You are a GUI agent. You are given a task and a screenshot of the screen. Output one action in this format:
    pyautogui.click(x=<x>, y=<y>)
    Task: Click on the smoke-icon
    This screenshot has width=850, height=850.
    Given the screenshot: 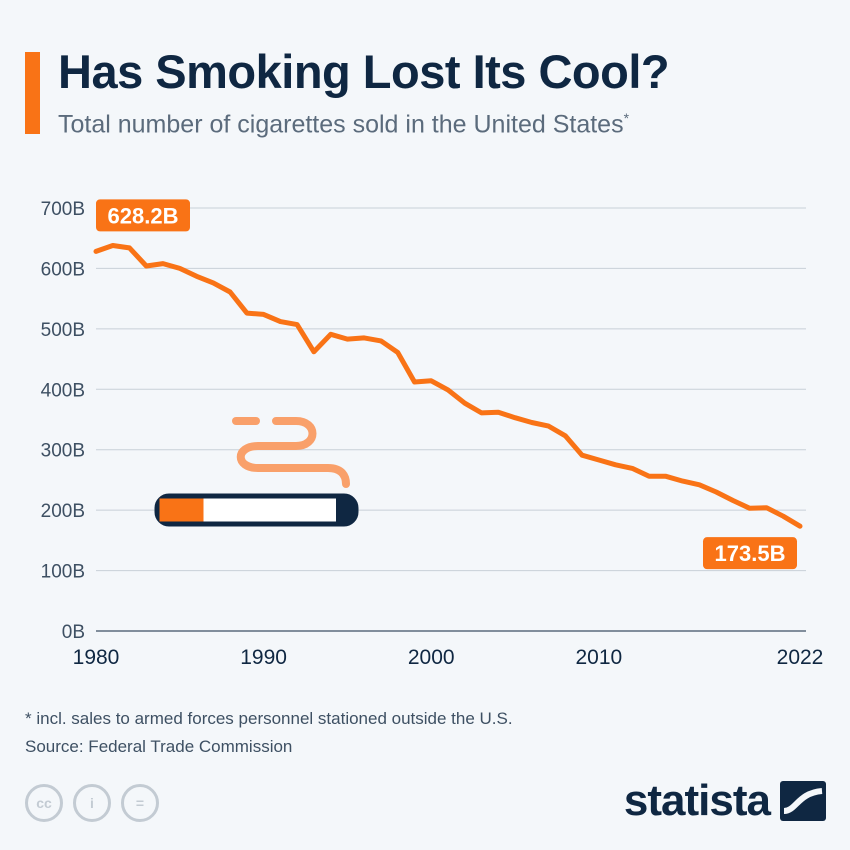 What is the action you would take?
    pyautogui.click(x=293, y=452)
    